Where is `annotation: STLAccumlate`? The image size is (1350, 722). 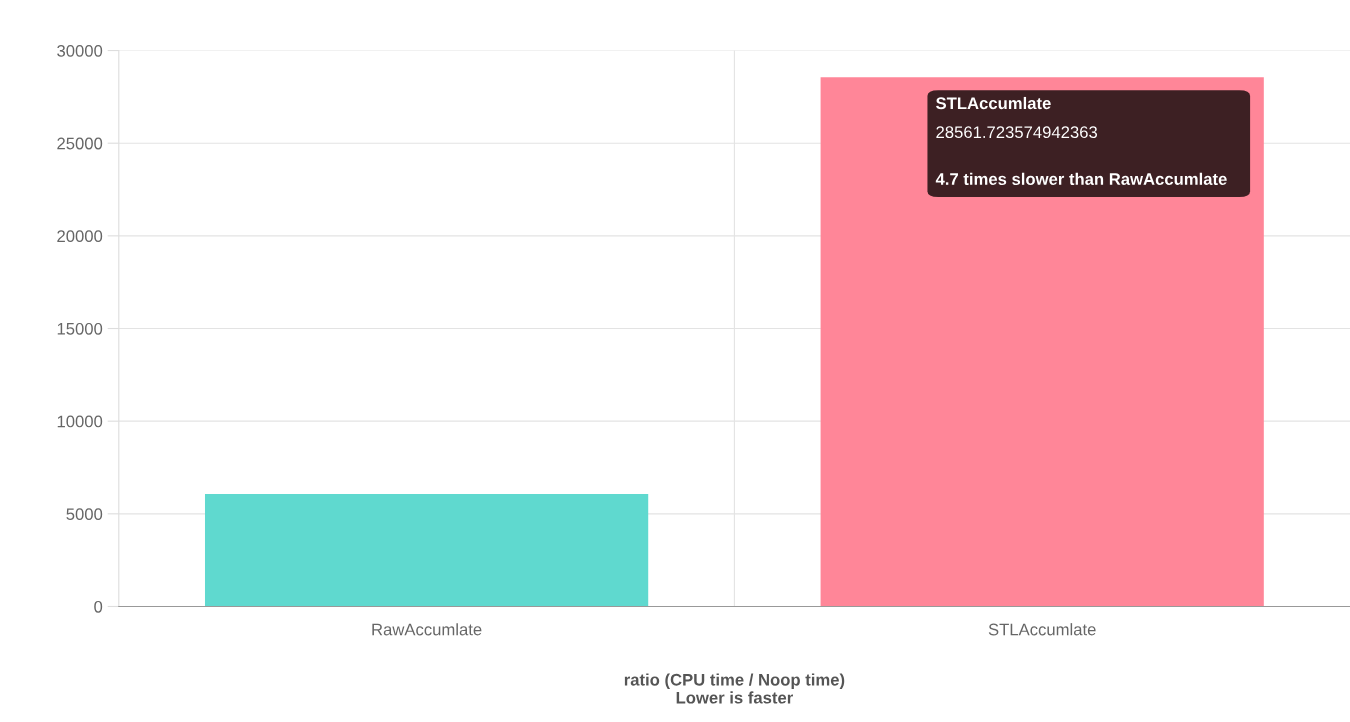 annotation: STLAccumlate is located at coordinates (993, 103).